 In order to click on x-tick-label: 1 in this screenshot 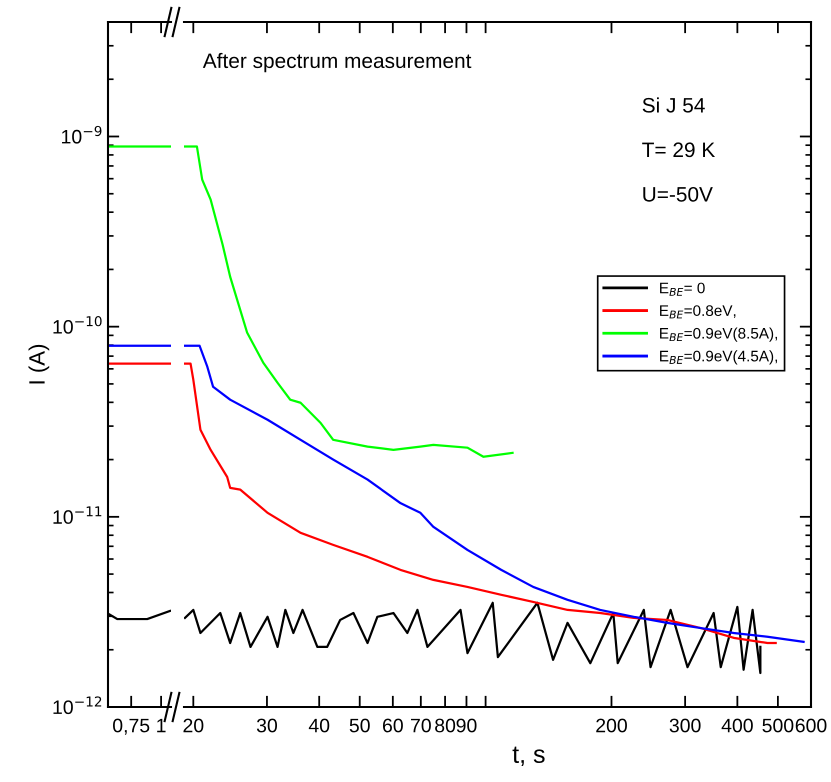, I will do `click(161, 725)`.